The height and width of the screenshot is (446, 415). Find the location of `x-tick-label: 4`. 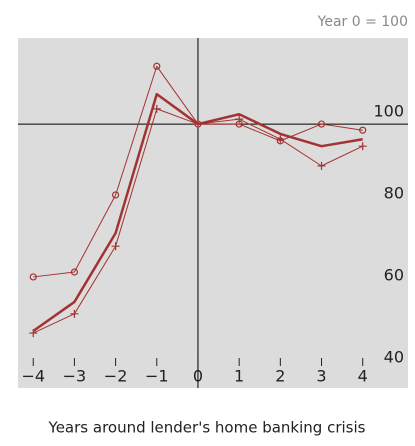

x-tick-label: 4 is located at coordinates (363, 376).